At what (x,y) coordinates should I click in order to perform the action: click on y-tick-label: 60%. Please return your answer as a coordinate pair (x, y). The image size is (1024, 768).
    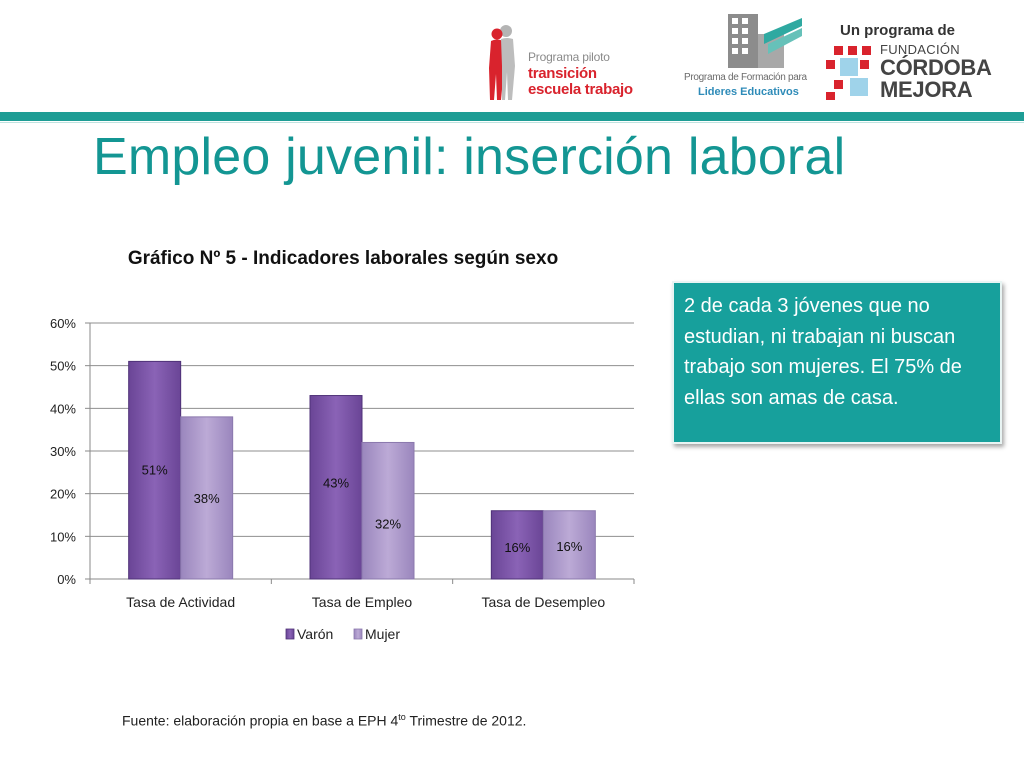
    Looking at the image, I should click on (63, 323).